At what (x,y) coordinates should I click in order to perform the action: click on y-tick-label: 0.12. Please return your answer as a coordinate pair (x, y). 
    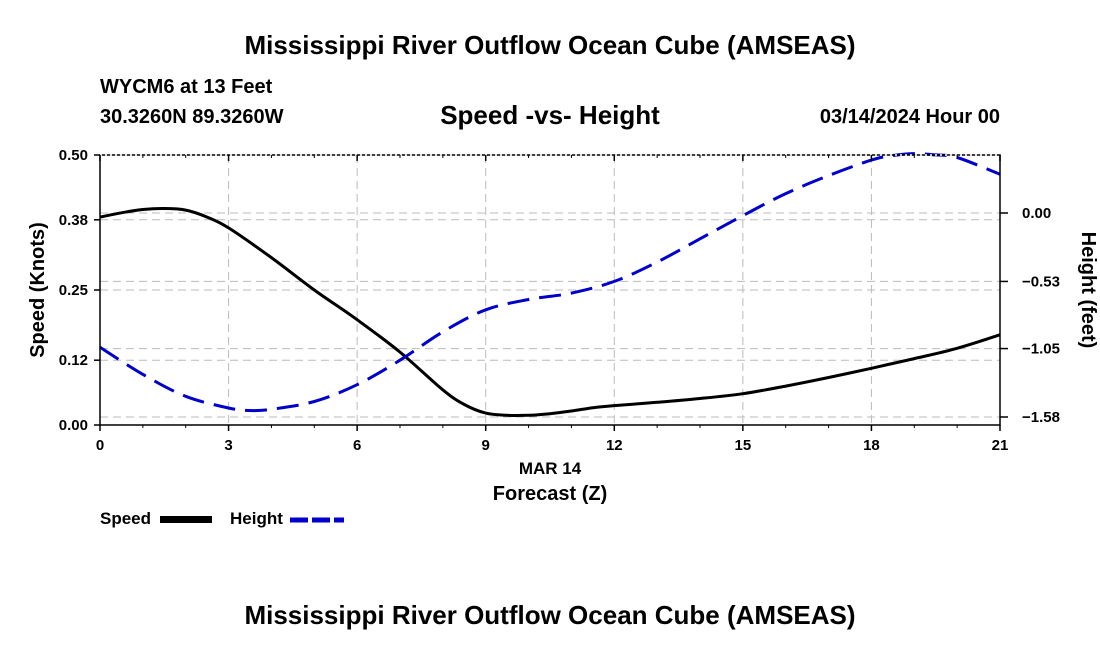
    Looking at the image, I should click on (73, 360).